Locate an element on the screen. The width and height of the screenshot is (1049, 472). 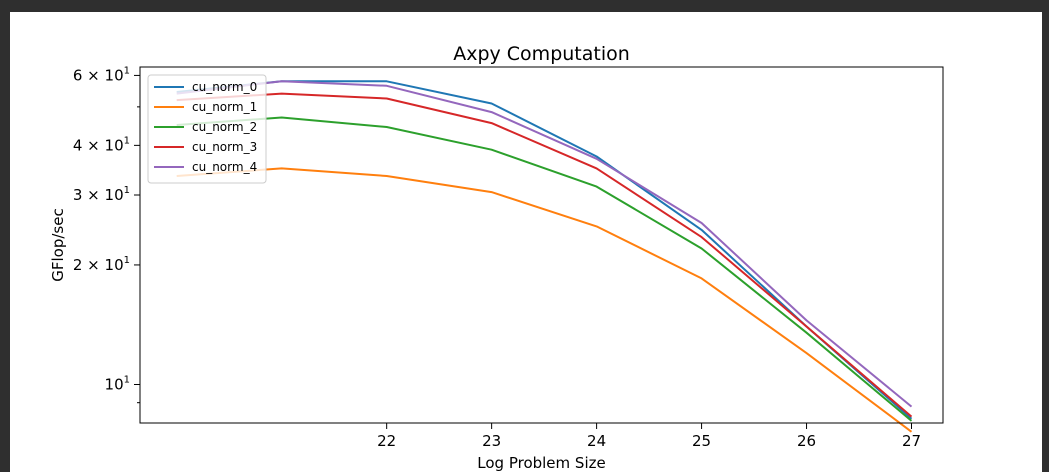
y-axis-label: GFlop/sec is located at coordinates (58, 244).